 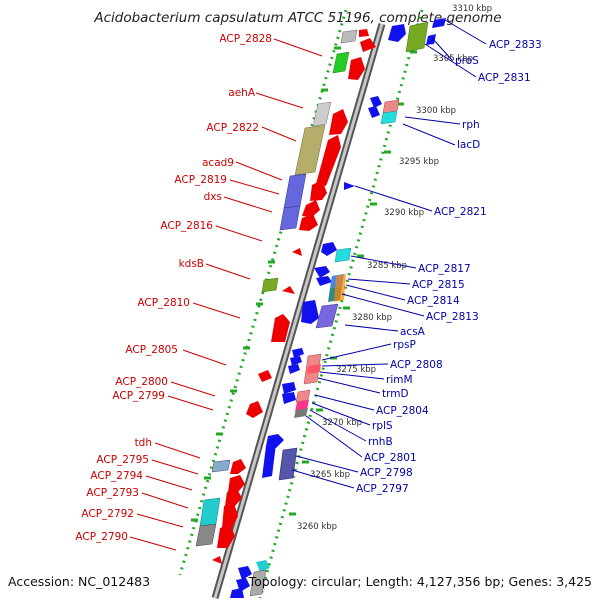 What do you see at coordinates (200, 180) in the screenshot?
I see `gene-label: ACP_2819` at bounding box center [200, 180].